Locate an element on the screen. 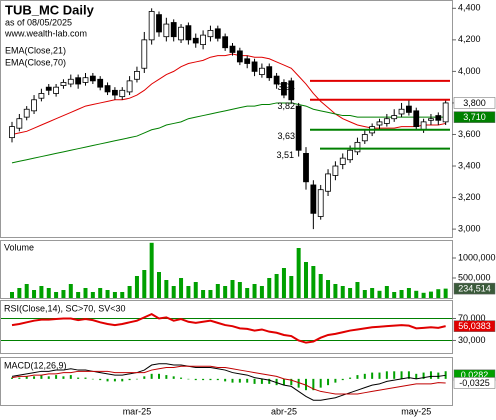 This screenshot has height=420, width=496. panel-title: Volume is located at coordinates (19, 247).